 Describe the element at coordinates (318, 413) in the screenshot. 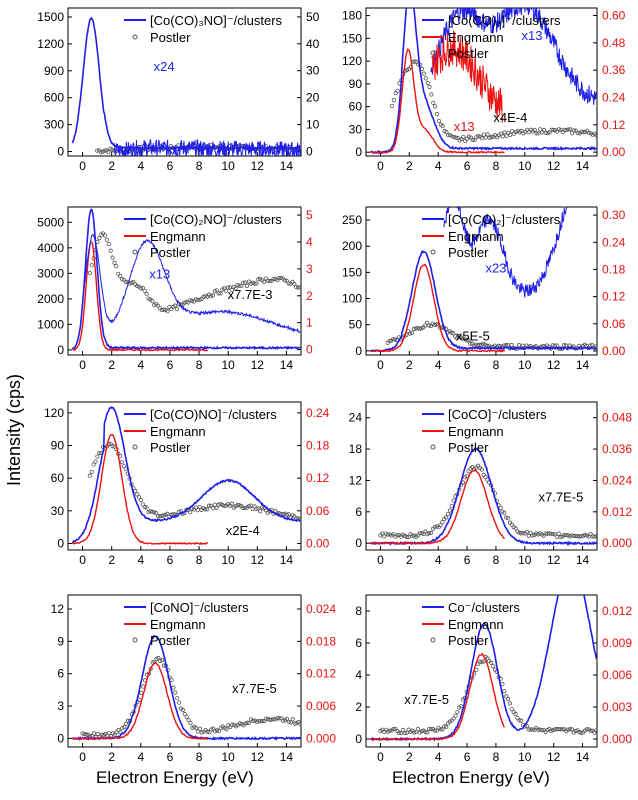

I see `y2-tick-label: 0.24` at that location.